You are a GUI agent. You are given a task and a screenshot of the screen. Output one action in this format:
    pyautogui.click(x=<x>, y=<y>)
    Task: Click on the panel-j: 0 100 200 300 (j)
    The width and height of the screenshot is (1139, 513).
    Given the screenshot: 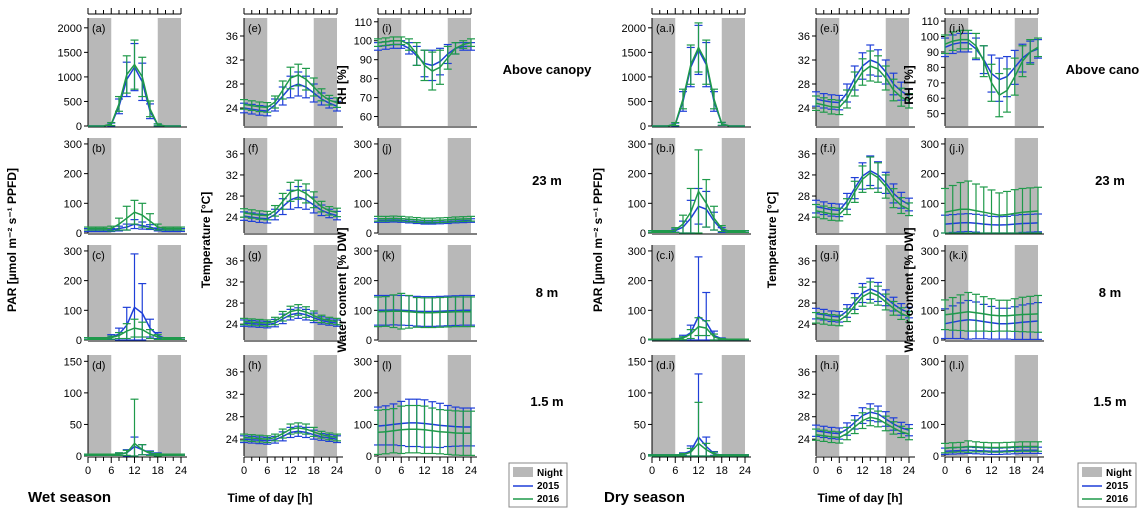 What is the action you would take?
    pyautogui.click(x=415, y=189)
    